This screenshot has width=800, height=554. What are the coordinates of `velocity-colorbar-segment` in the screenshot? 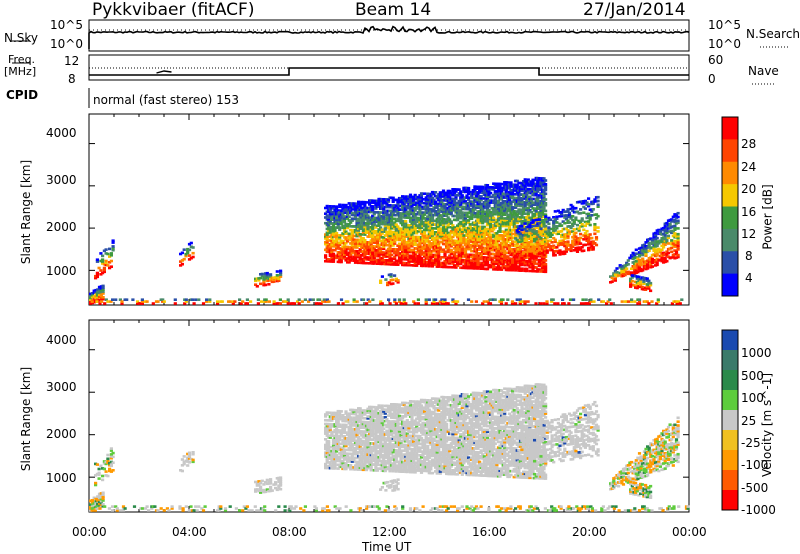 It's located at (730, 440).